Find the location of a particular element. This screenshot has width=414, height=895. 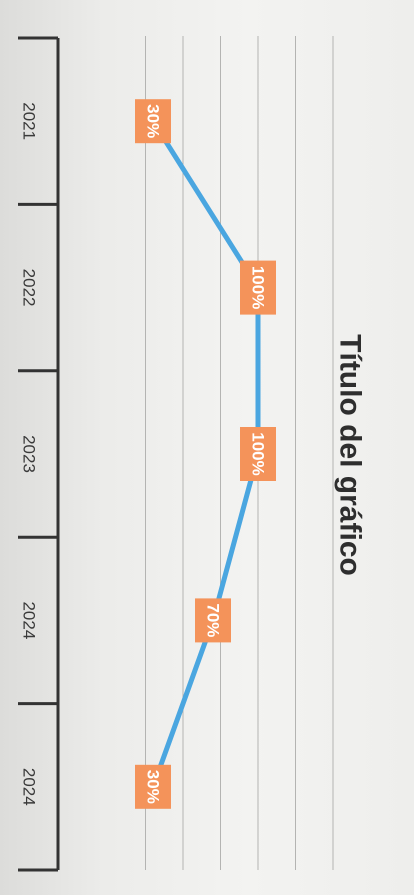

category-tick-label: 2021 is located at coordinates (29, 121).